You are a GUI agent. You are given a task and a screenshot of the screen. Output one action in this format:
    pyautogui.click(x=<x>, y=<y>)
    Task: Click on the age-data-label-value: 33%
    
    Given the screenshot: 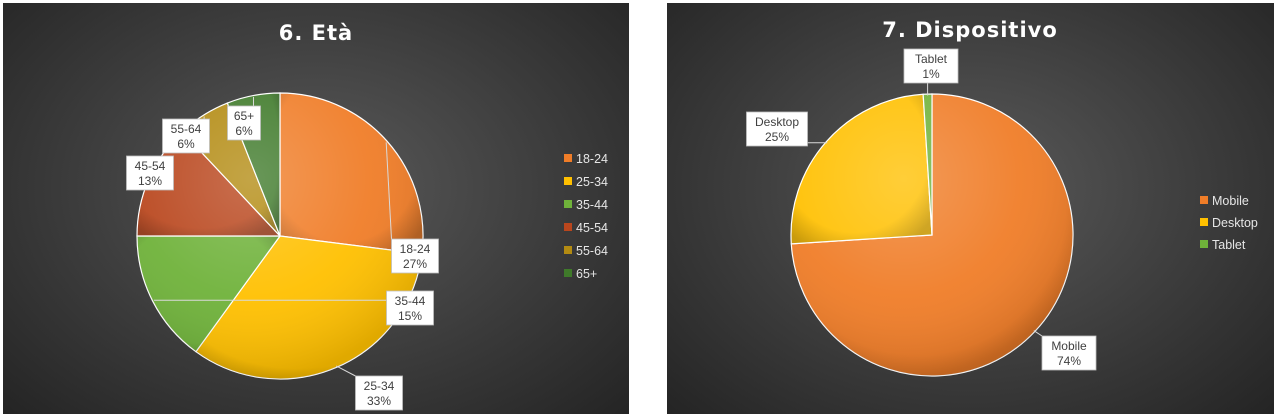 What is the action you would take?
    pyautogui.click(x=379, y=401)
    